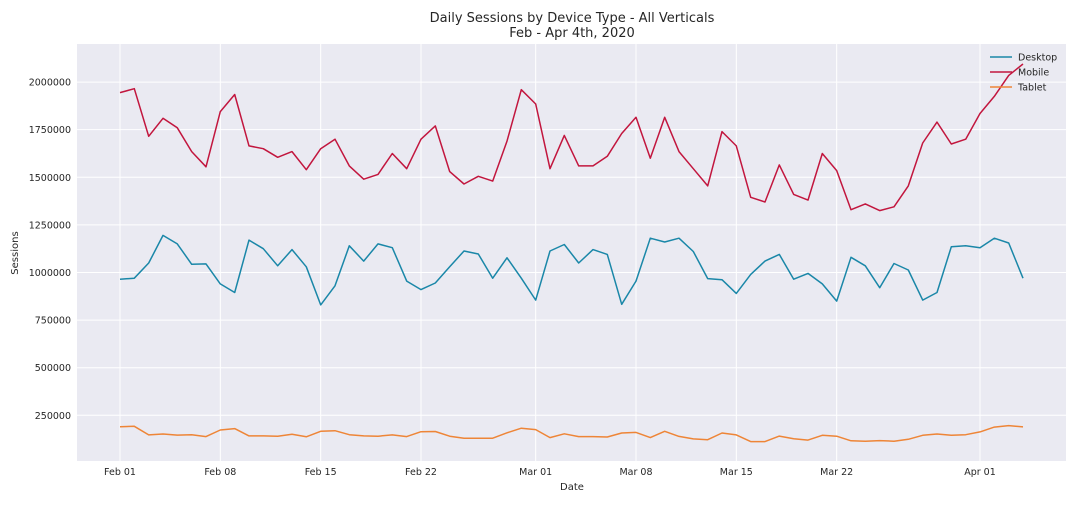  What do you see at coordinates (421, 472) in the screenshot?
I see `x-tick-label: Feb 22` at bounding box center [421, 472].